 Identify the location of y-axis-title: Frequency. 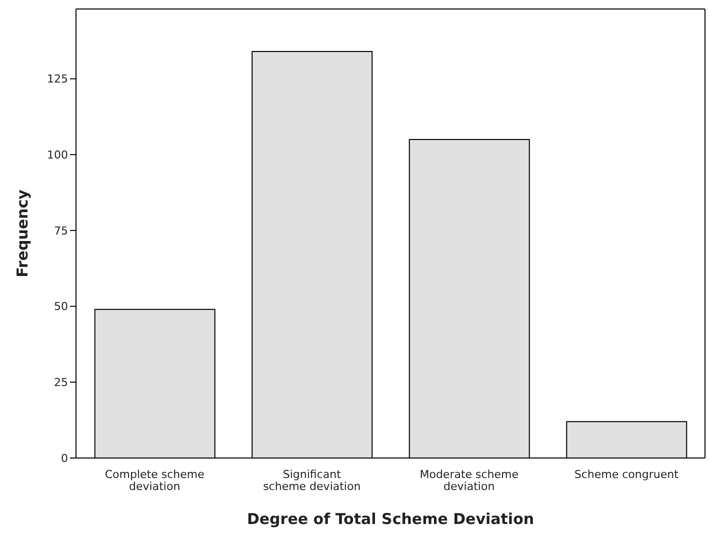
(22, 233).